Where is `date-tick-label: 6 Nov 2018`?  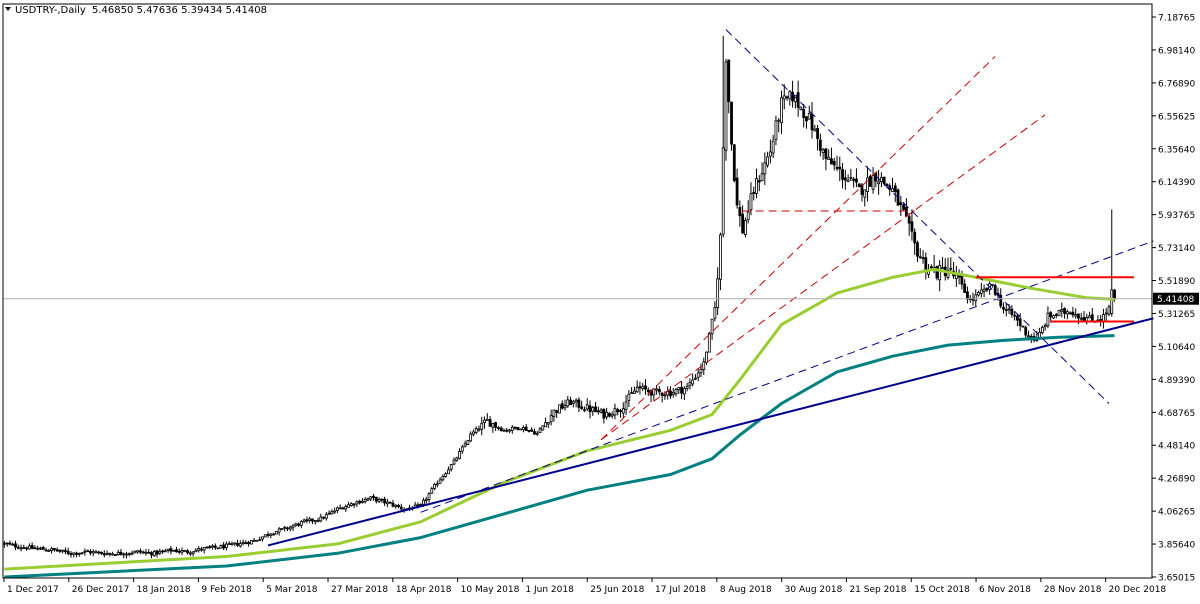 date-tick-label: 6 Nov 2018 is located at coordinates (1005, 590).